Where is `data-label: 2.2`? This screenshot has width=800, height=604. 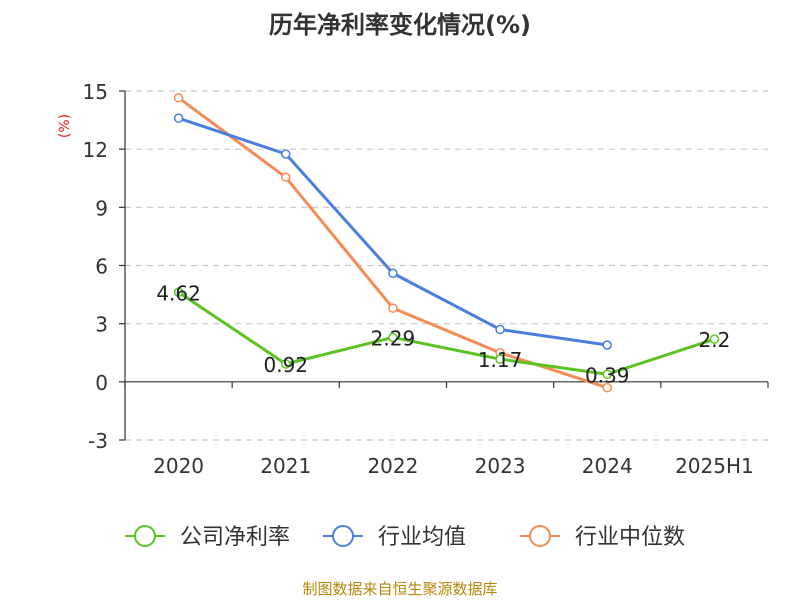
data-label: 2.2 is located at coordinates (715, 340).